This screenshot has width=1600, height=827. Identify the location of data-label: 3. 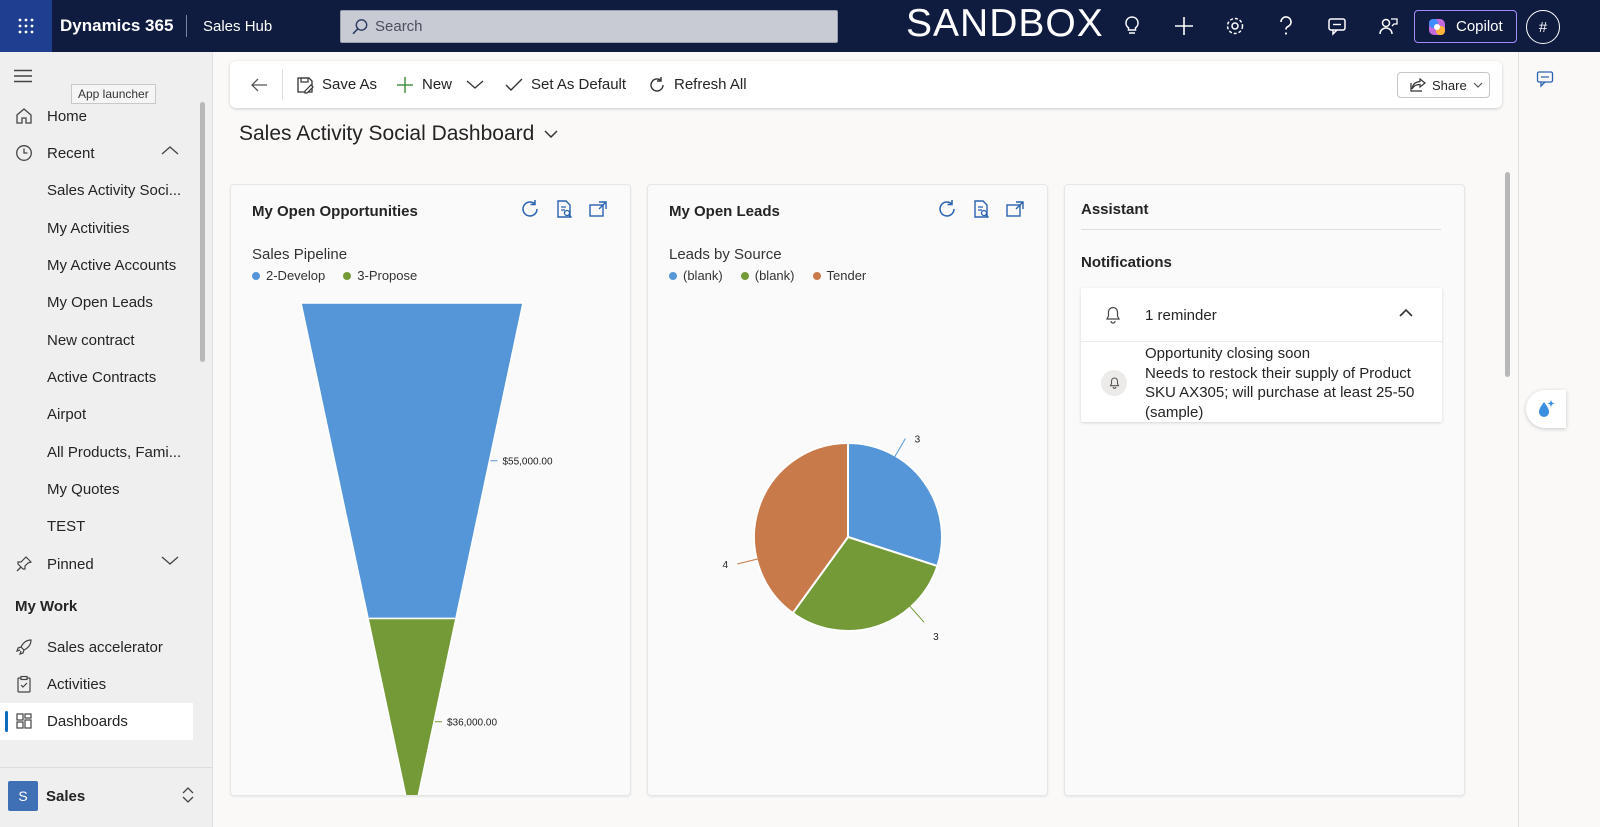
(936, 637).